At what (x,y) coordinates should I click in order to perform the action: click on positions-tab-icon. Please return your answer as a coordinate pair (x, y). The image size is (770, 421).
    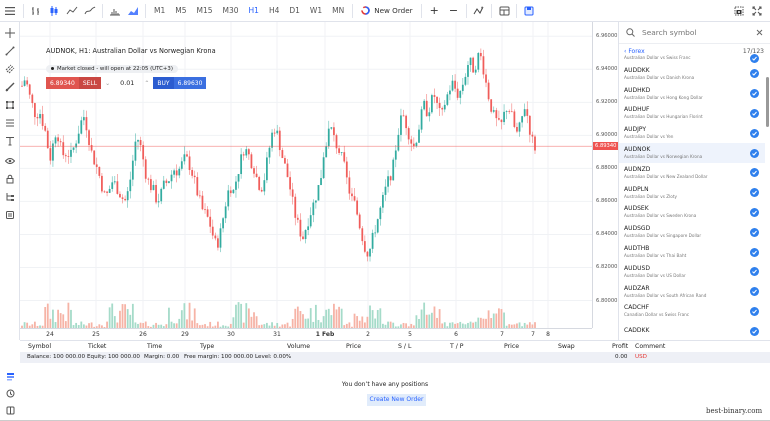
    Looking at the image, I should click on (10, 376).